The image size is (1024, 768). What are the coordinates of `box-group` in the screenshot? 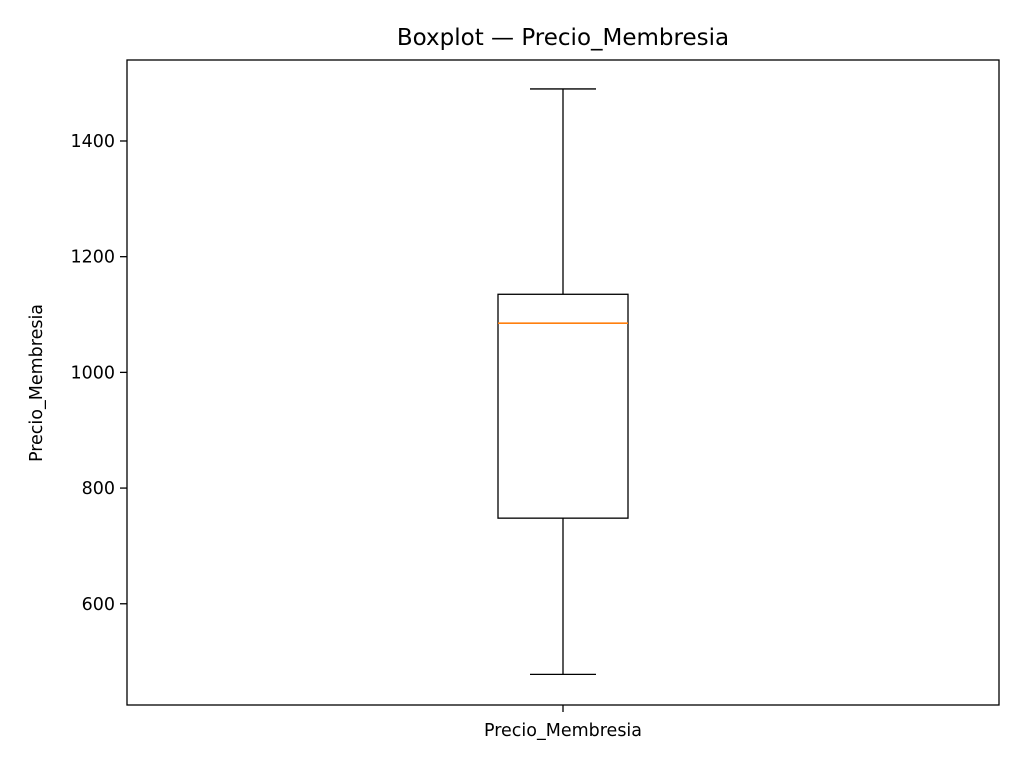 It's located at (563, 381).